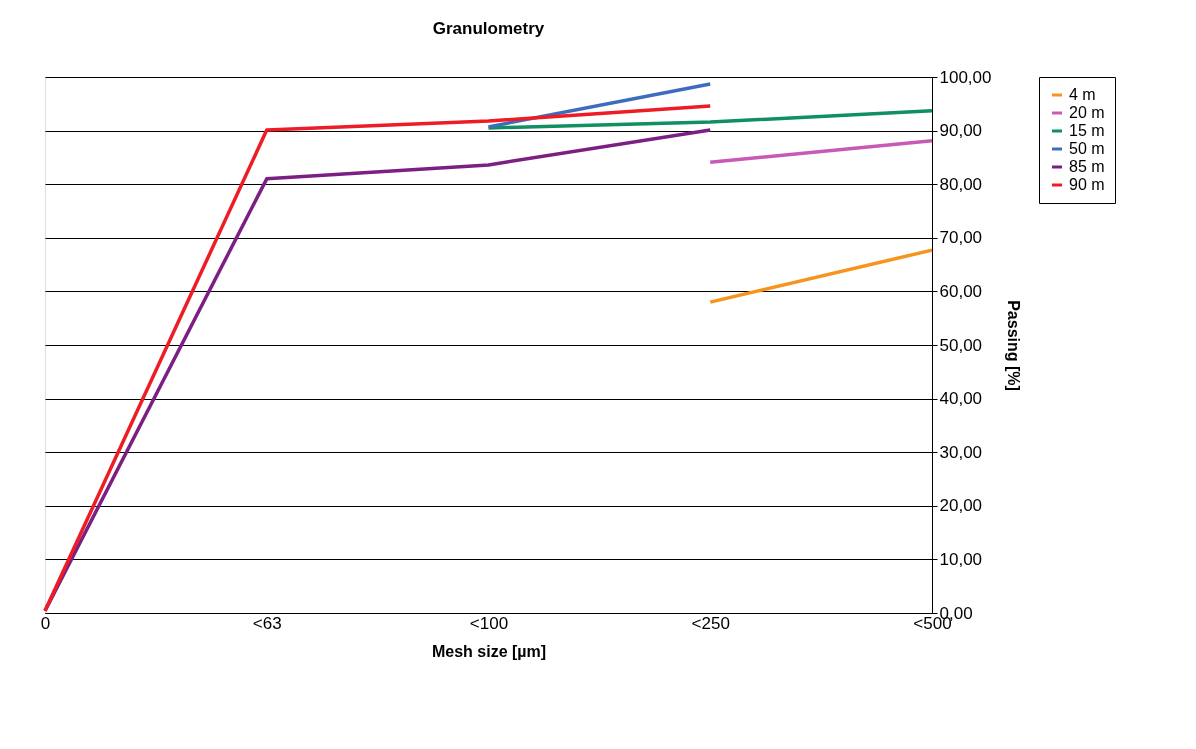 The image size is (1196, 749). I want to click on legend-label: 20 m, so click(1087, 112).